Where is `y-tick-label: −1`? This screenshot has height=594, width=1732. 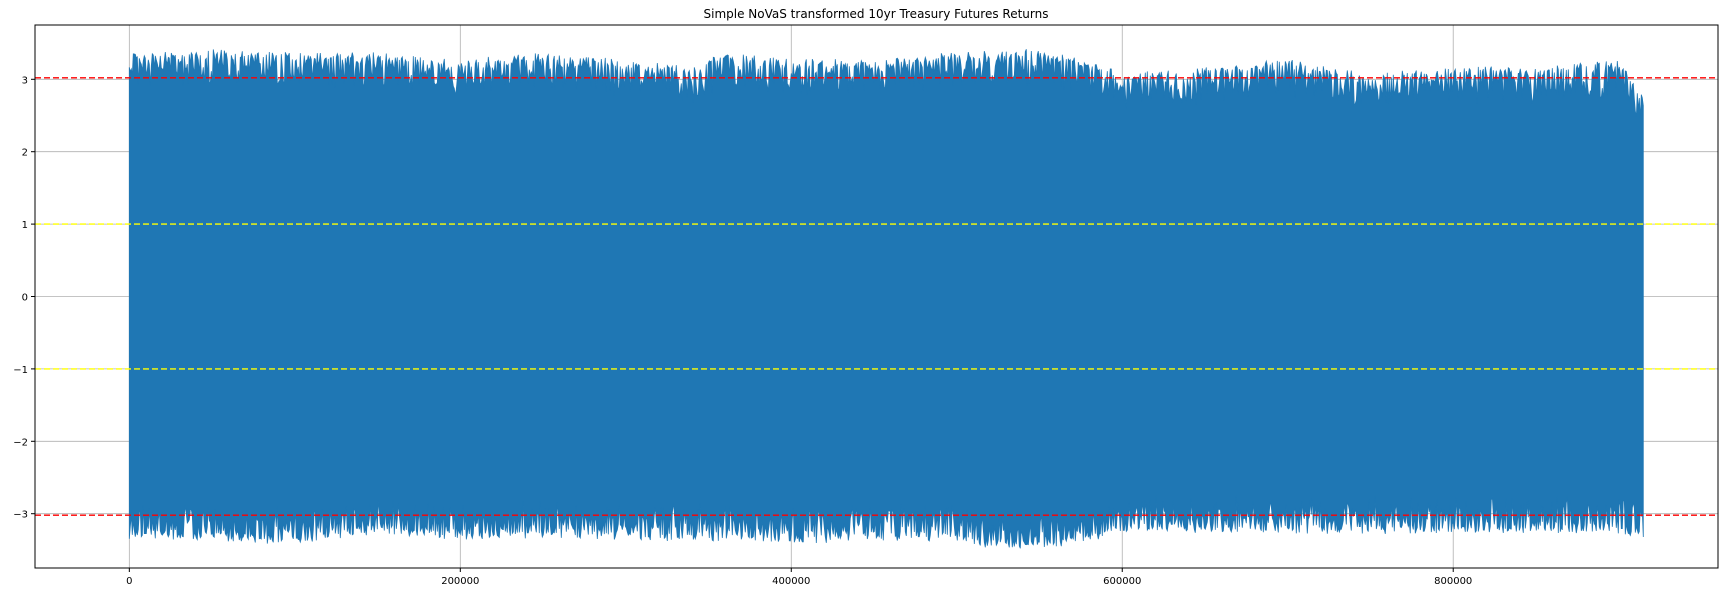 y-tick-label: −1 is located at coordinates (20, 370).